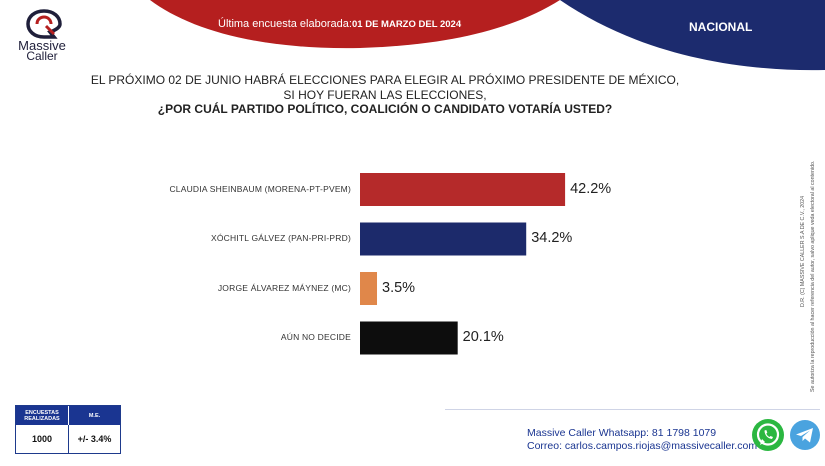 The width and height of the screenshot is (825, 466). I want to click on question-line2: SI HOY FUERAN LAS ELECCIONES,, so click(385, 94).